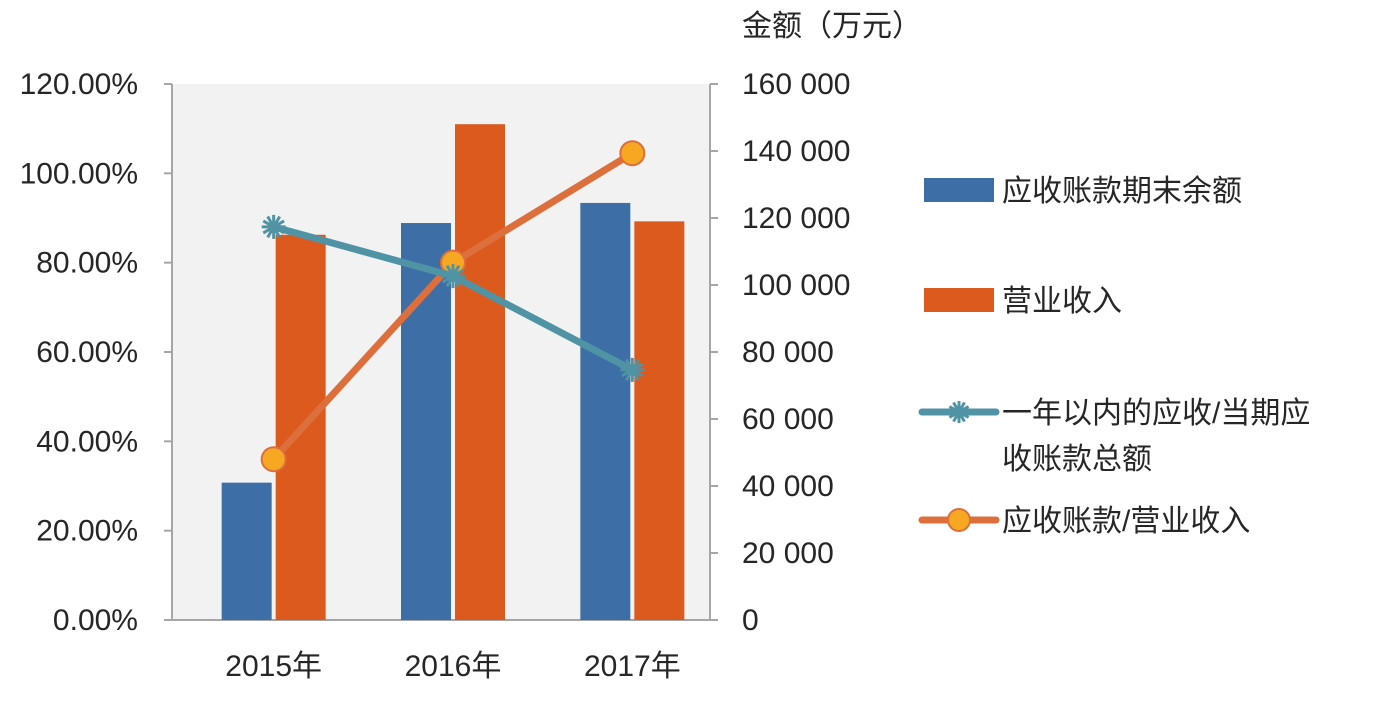 Image resolution: width=1397 pixels, height=703 pixels. I want to click on left-axis-tick-label: 80.00%, so click(87, 263).